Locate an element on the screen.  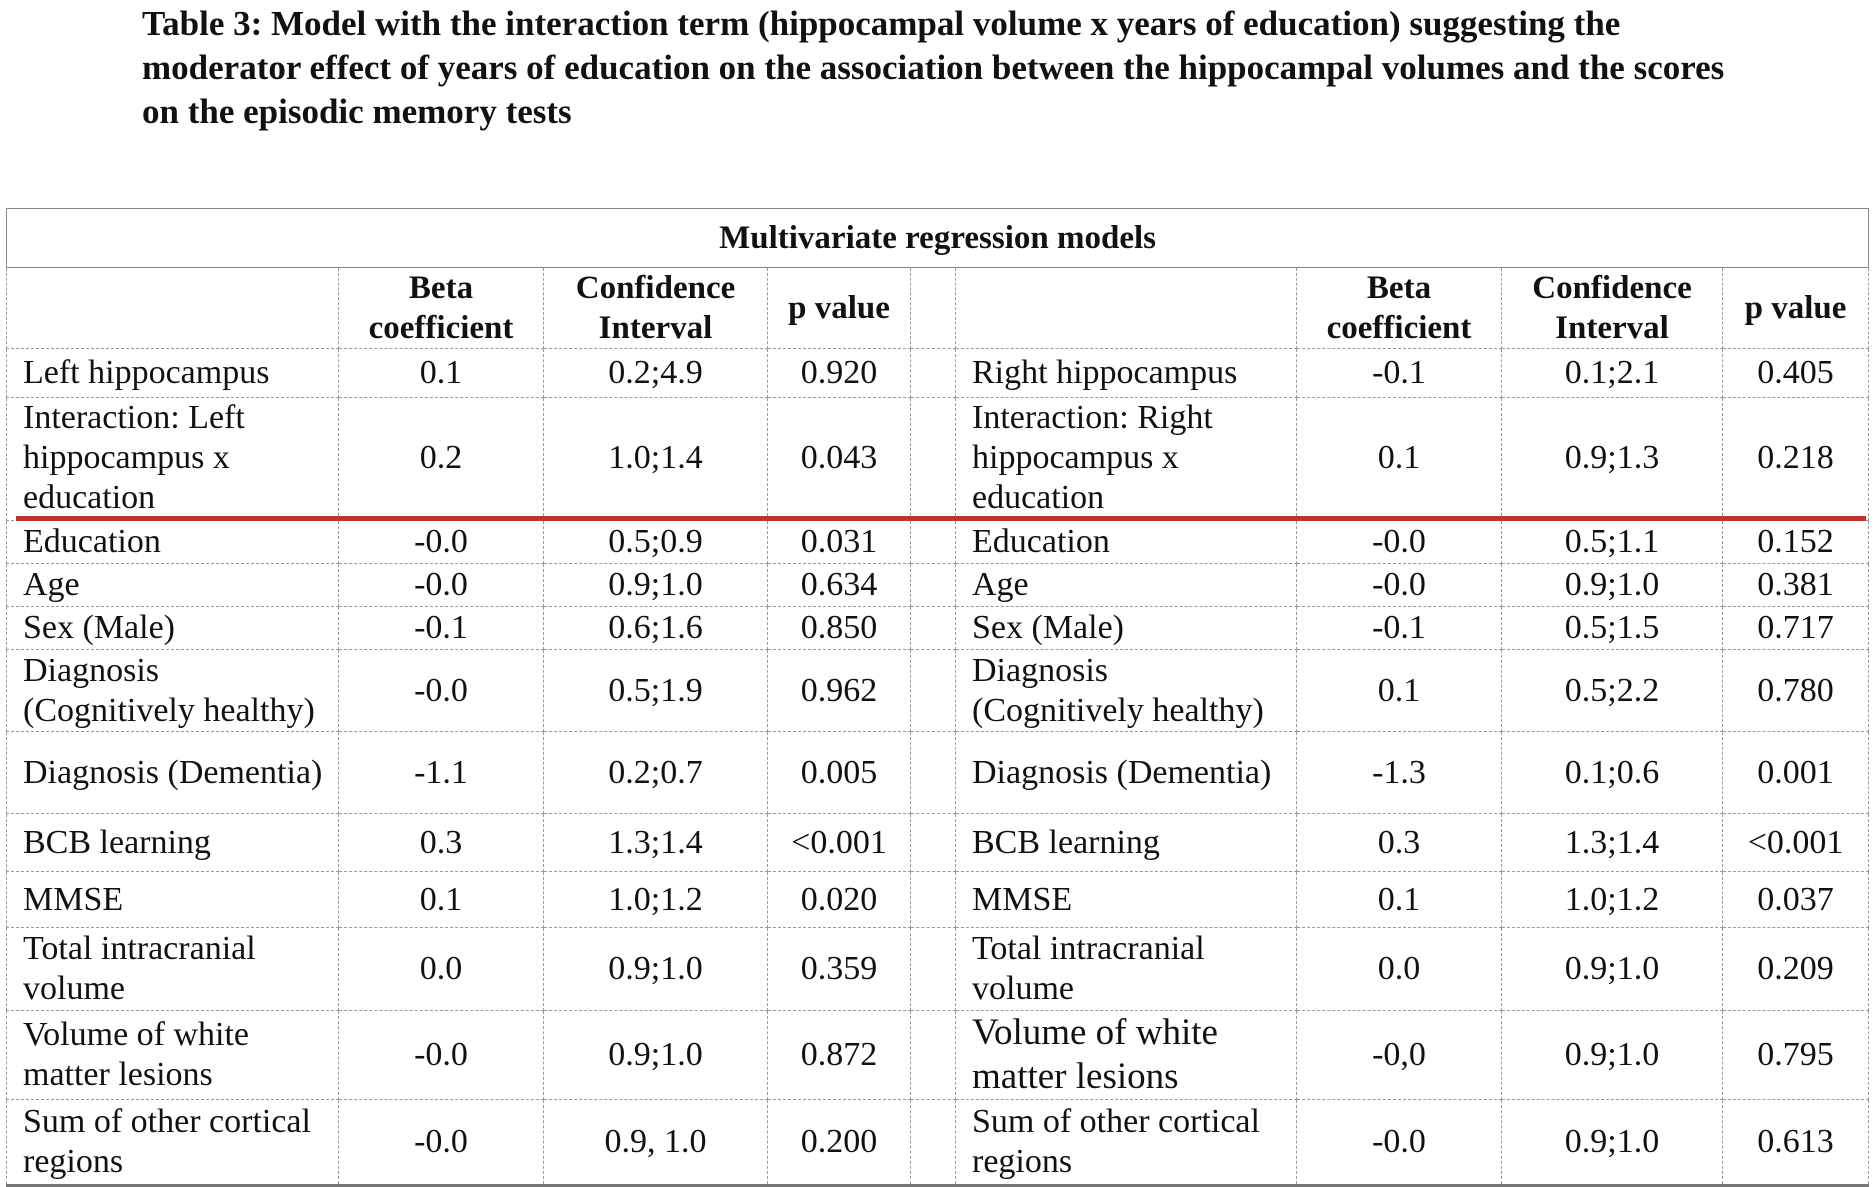
right-p-header: p value is located at coordinates (1795, 308).